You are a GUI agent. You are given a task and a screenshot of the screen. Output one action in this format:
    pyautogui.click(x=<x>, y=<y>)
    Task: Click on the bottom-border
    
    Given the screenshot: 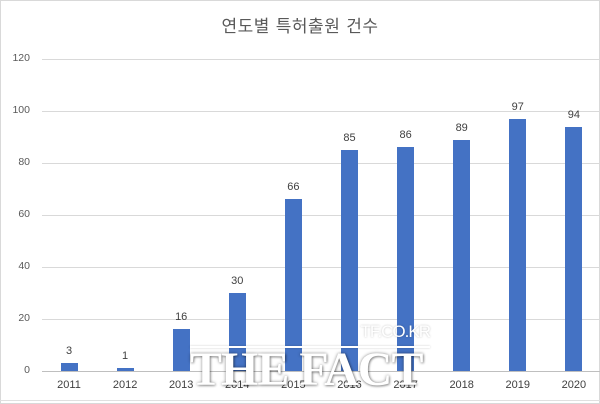 What is the action you would take?
    pyautogui.click(x=300, y=400)
    